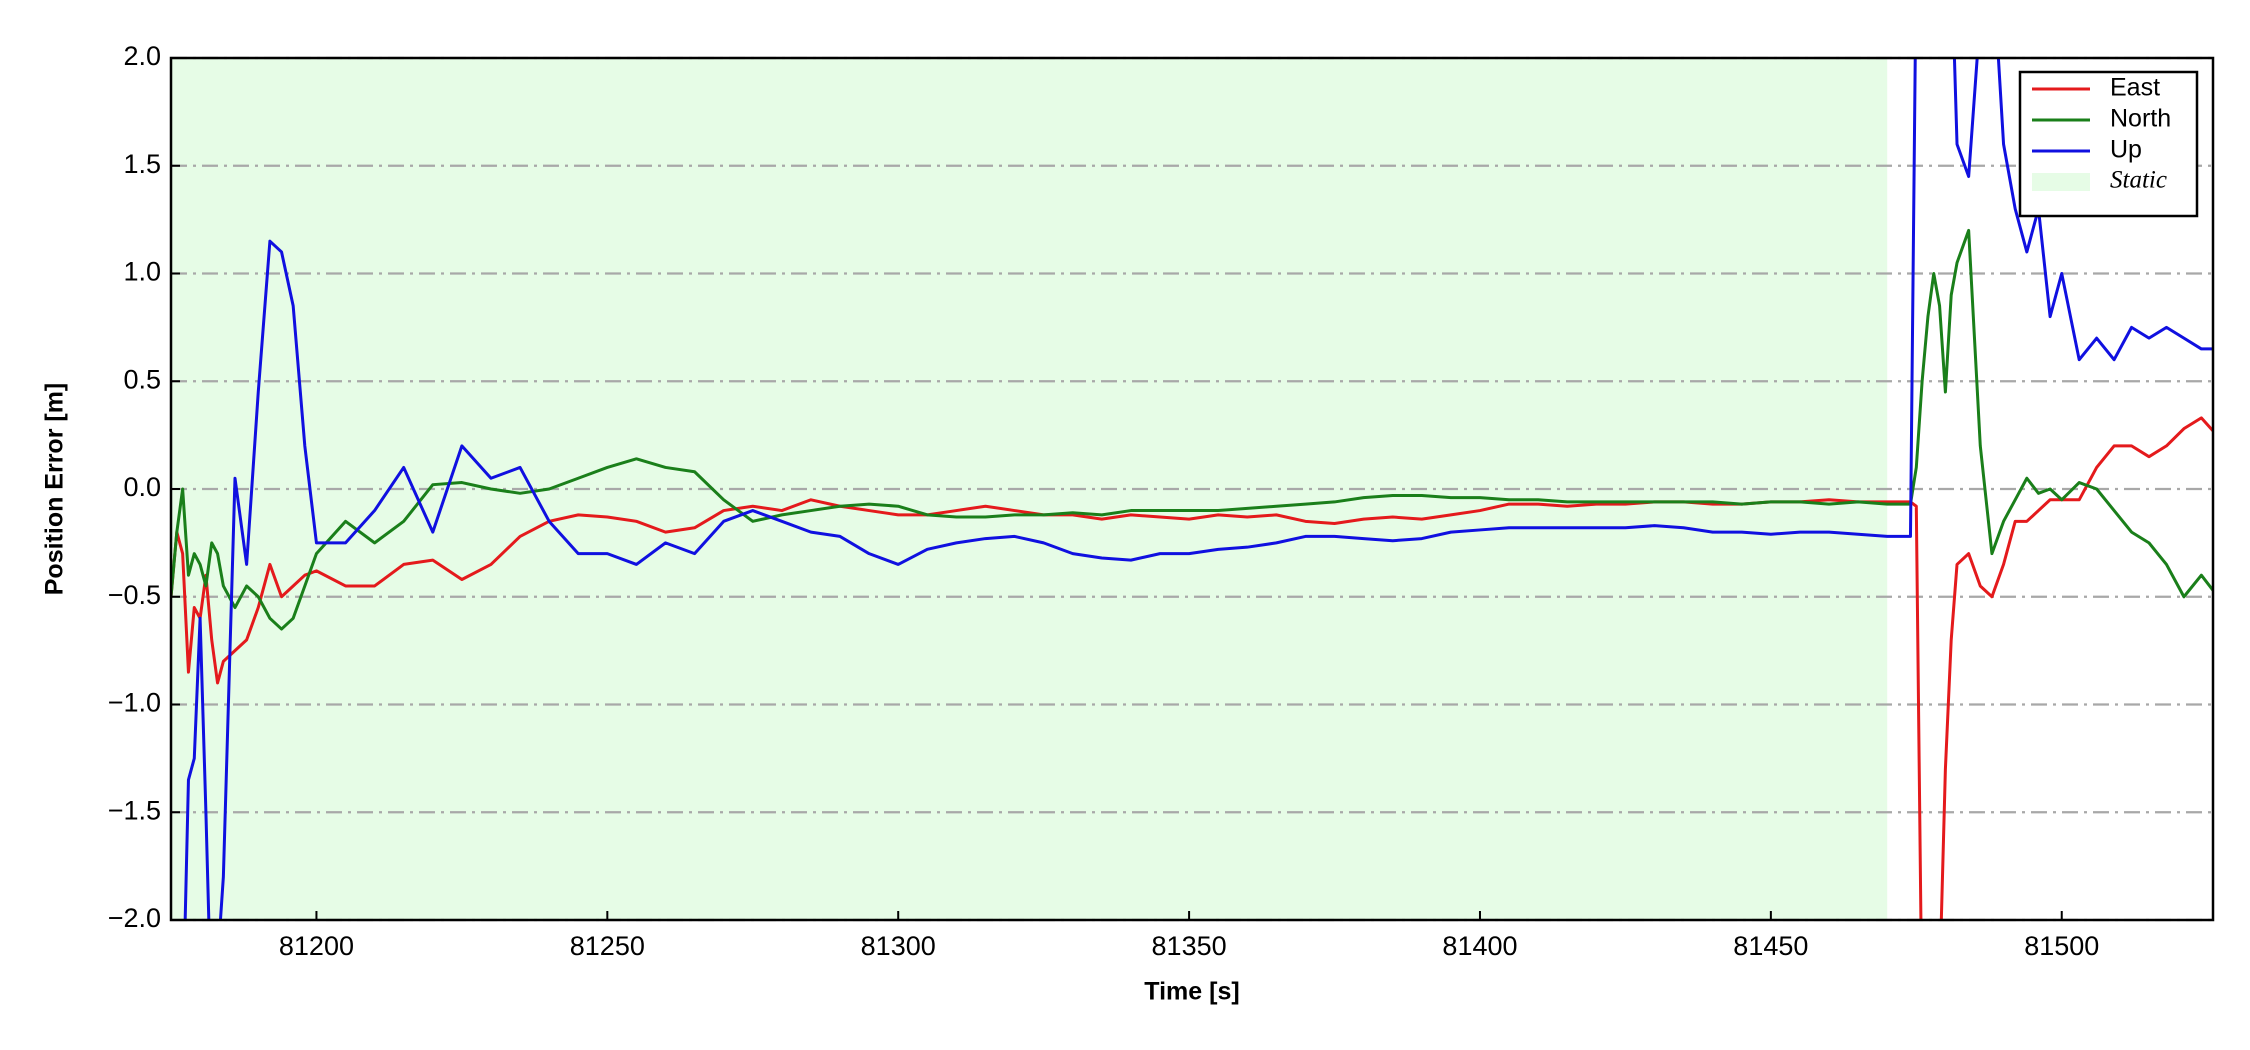 The height and width of the screenshot is (1050, 2250). I want to click on y-tick-label: 1.5, so click(142, 164).